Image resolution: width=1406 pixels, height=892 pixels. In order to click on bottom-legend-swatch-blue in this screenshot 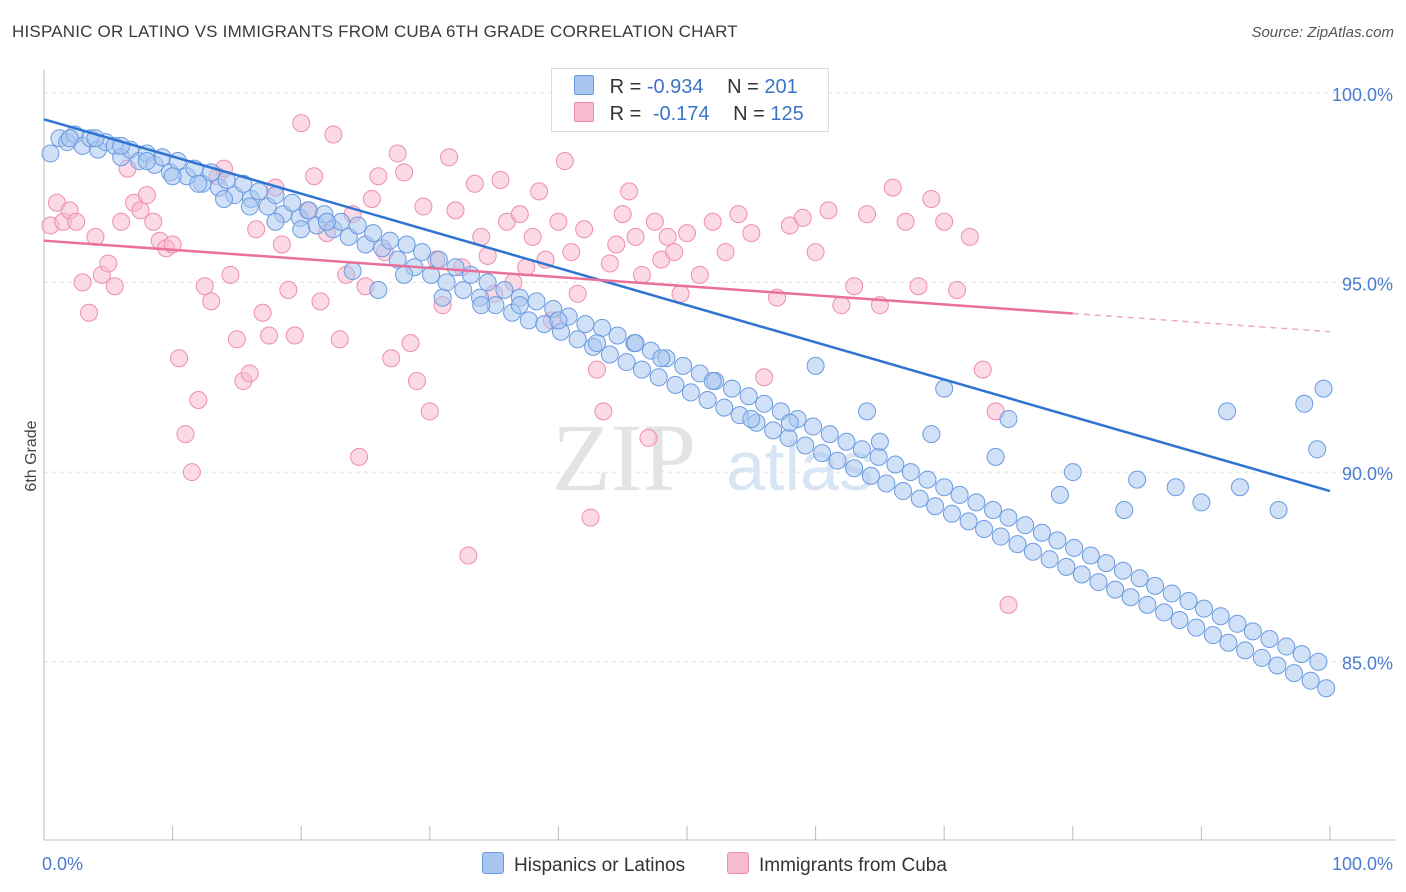, I will do `click(493, 863)`.